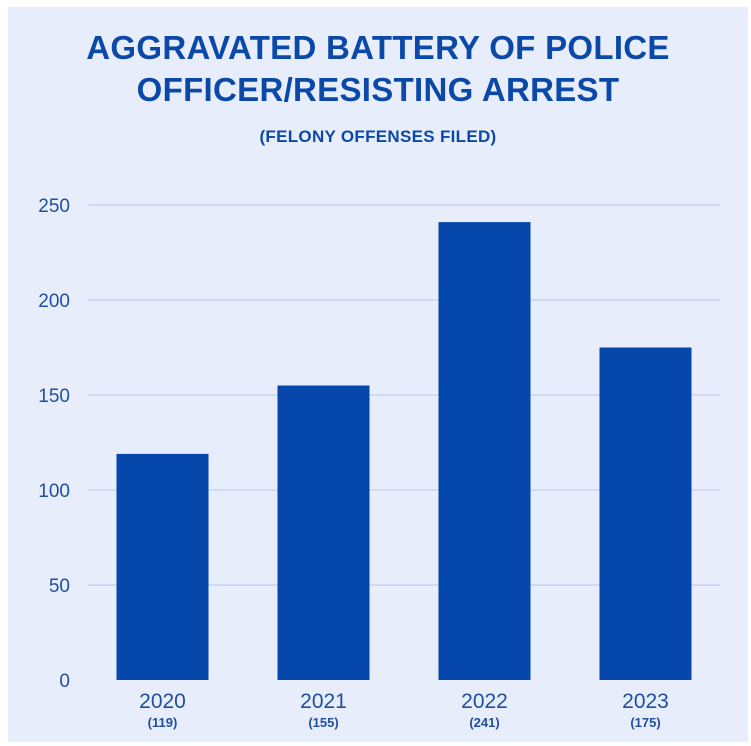 This screenshot has height=746, width=751. I want to click on x-category-label: 2021, so click(323, 701).